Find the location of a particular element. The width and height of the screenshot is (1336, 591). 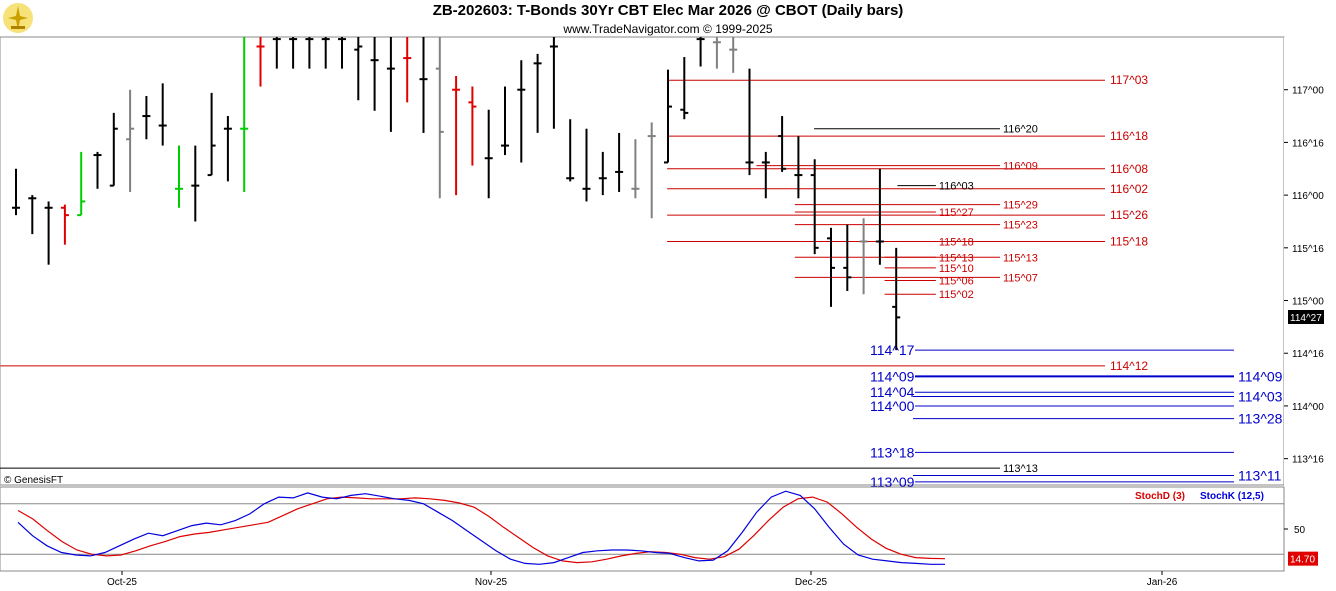

mid-level-label: 115^29 is located at coordinates (1020, 206).